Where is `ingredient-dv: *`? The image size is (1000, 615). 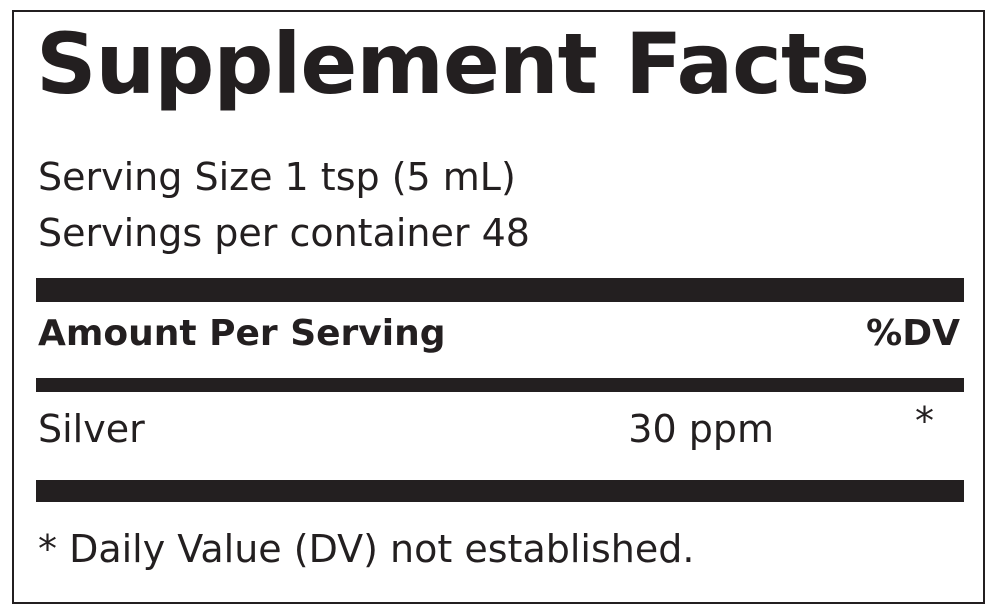
ingredient-dv: * is located at coordinates (924, 421).